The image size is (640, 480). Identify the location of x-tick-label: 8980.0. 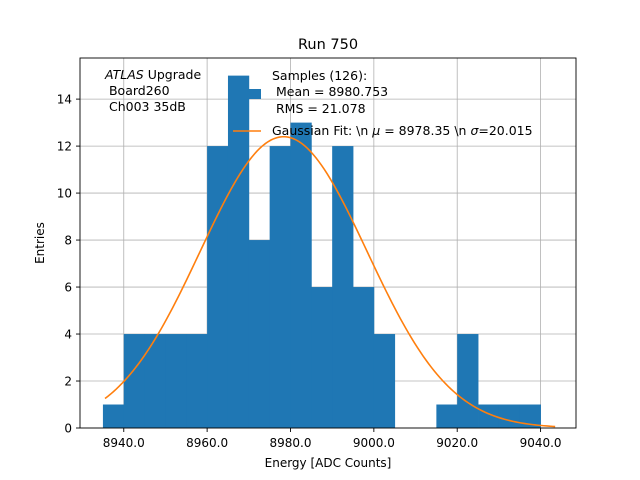
(290, 443).